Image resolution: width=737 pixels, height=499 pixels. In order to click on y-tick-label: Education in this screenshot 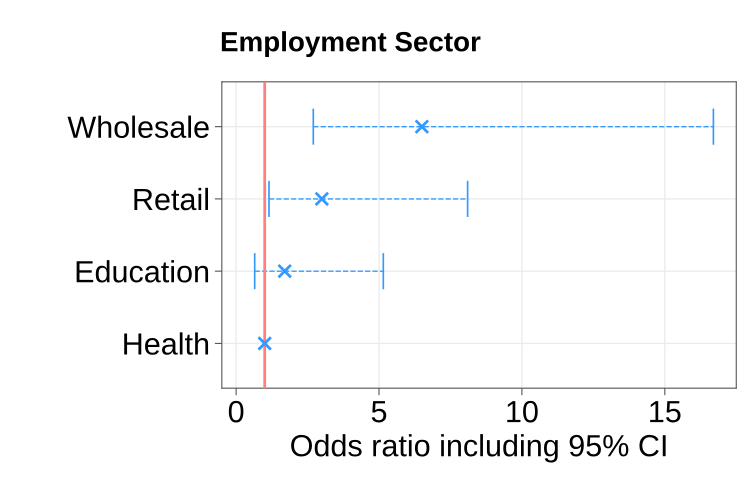, I will do `click(142, 271)`.